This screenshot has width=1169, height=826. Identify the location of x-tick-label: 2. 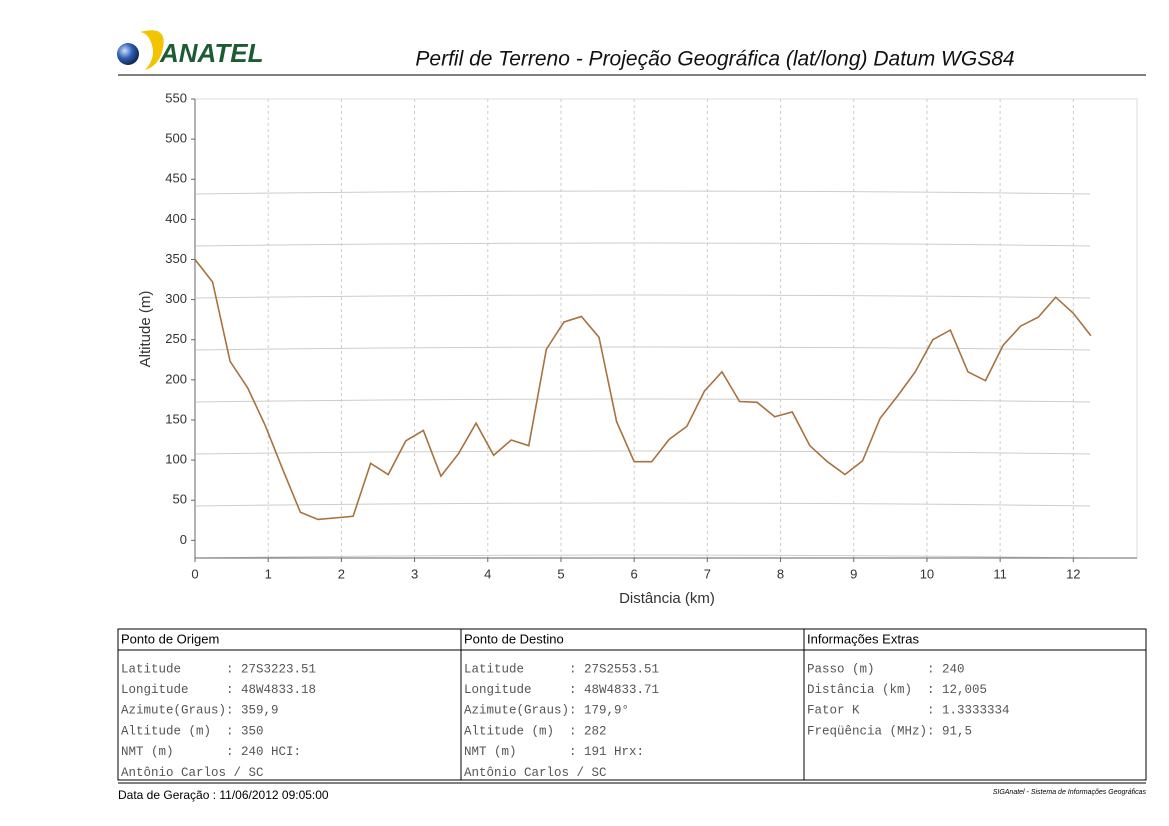
(341, 573).